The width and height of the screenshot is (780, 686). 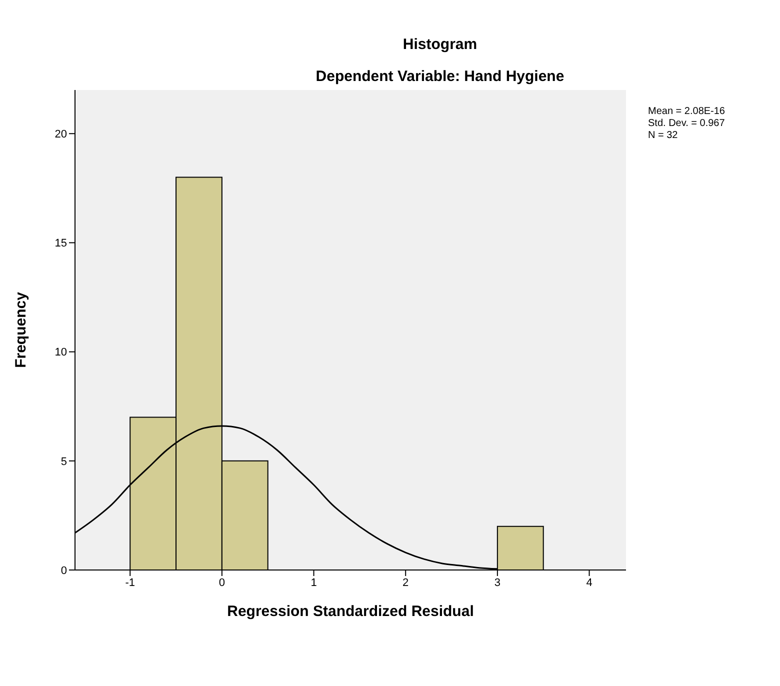 I want to click on text: Mean = 2.08E-16, so click(x=686, y=112).